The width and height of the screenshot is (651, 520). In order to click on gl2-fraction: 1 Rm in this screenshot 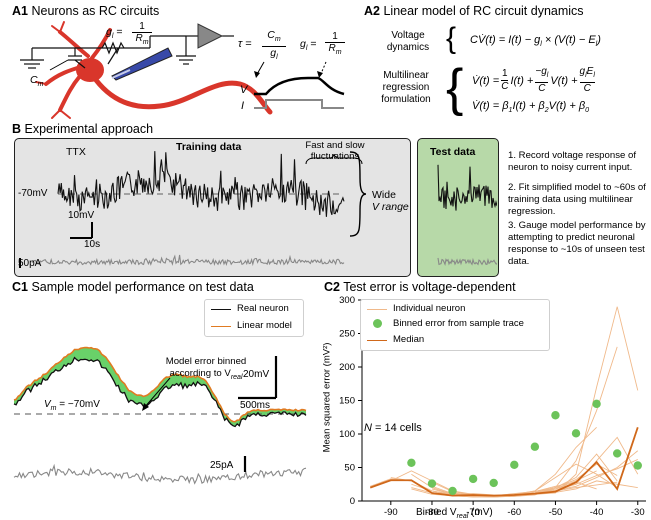, I will do `click(335, 44)`.